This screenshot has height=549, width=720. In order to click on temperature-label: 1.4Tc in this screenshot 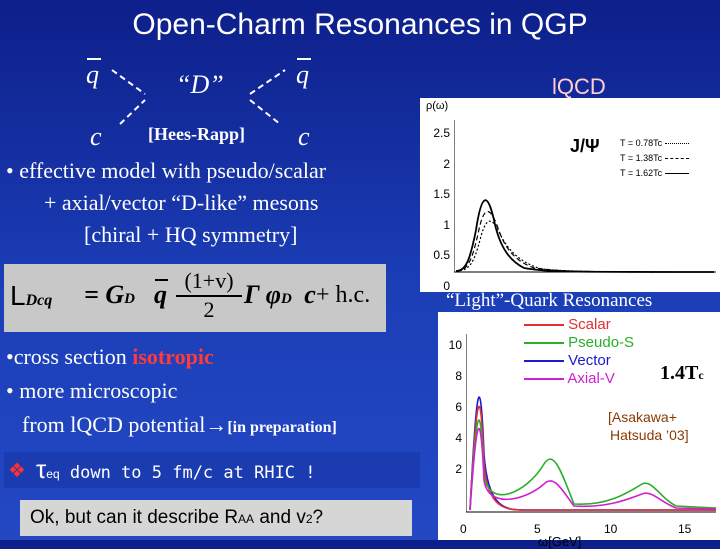, I will do `click(682, 373)`.